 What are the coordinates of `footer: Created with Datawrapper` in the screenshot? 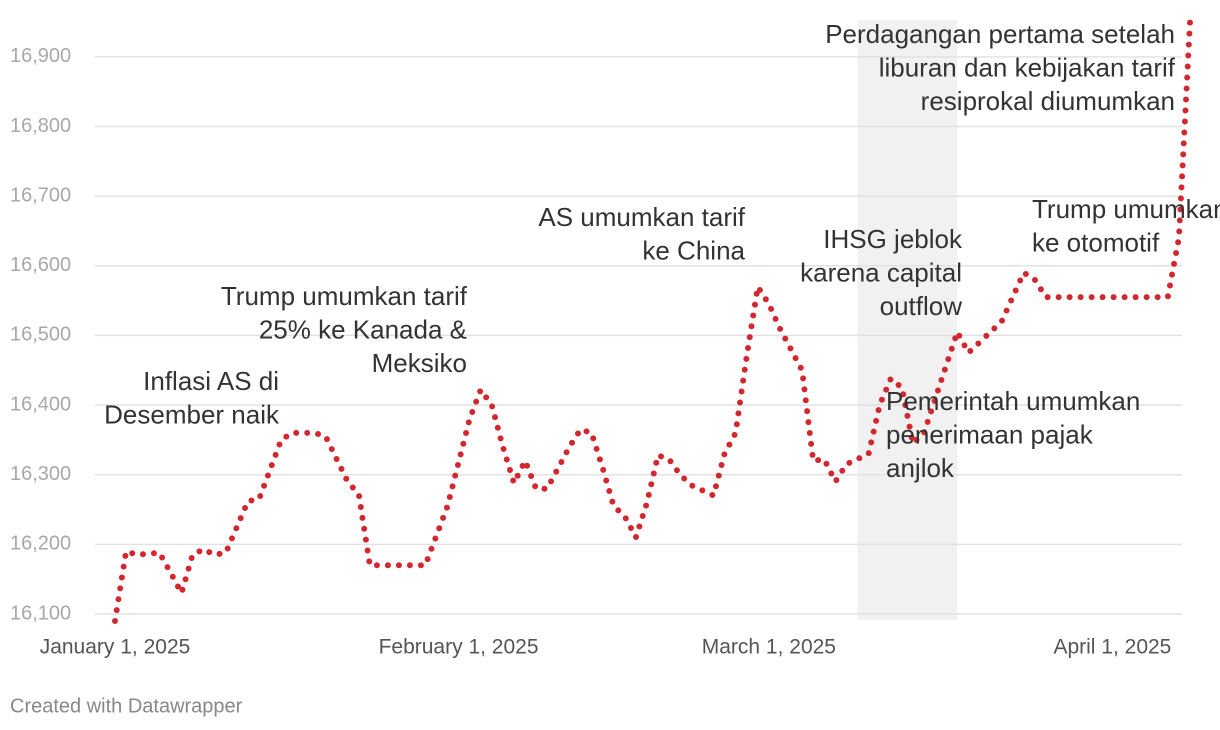 It's located at (126, 706).